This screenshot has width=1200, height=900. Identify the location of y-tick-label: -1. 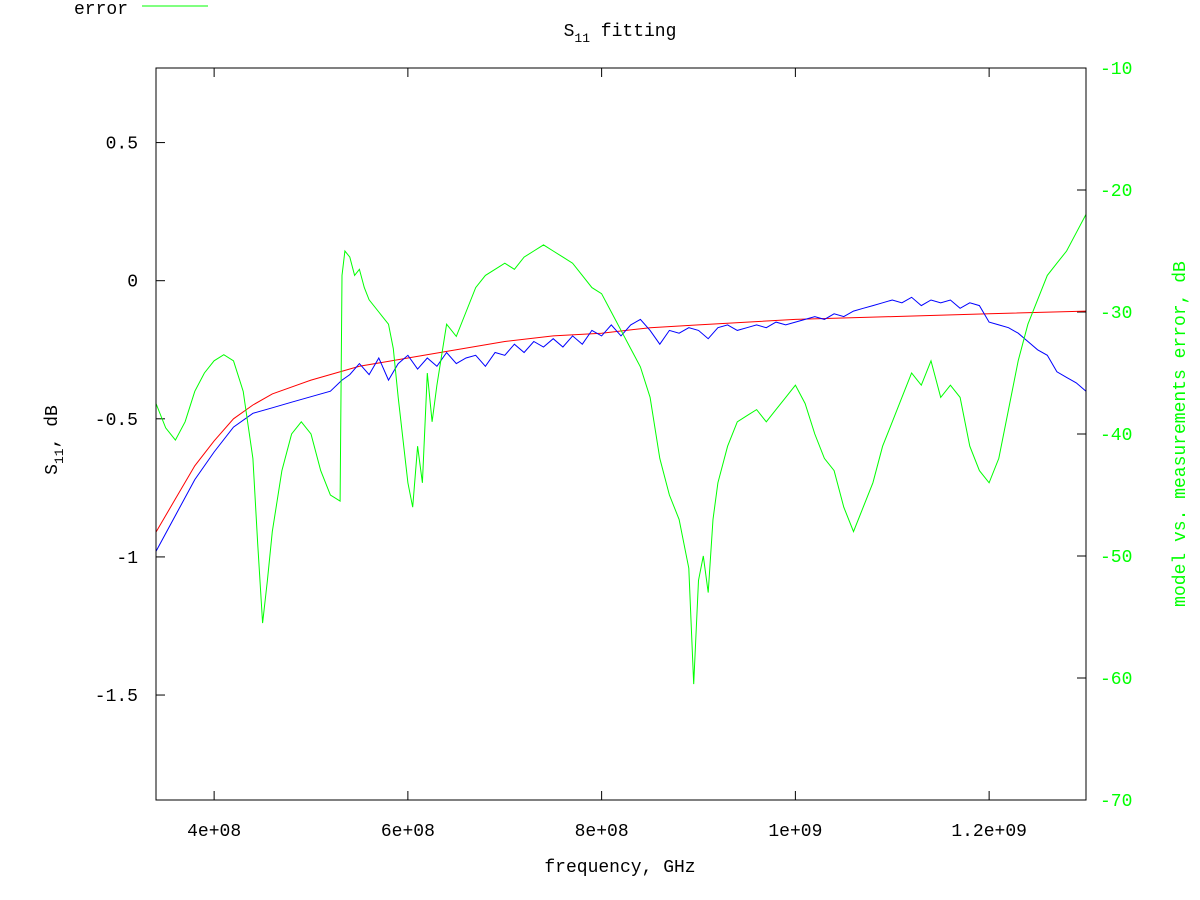
(127, 559).